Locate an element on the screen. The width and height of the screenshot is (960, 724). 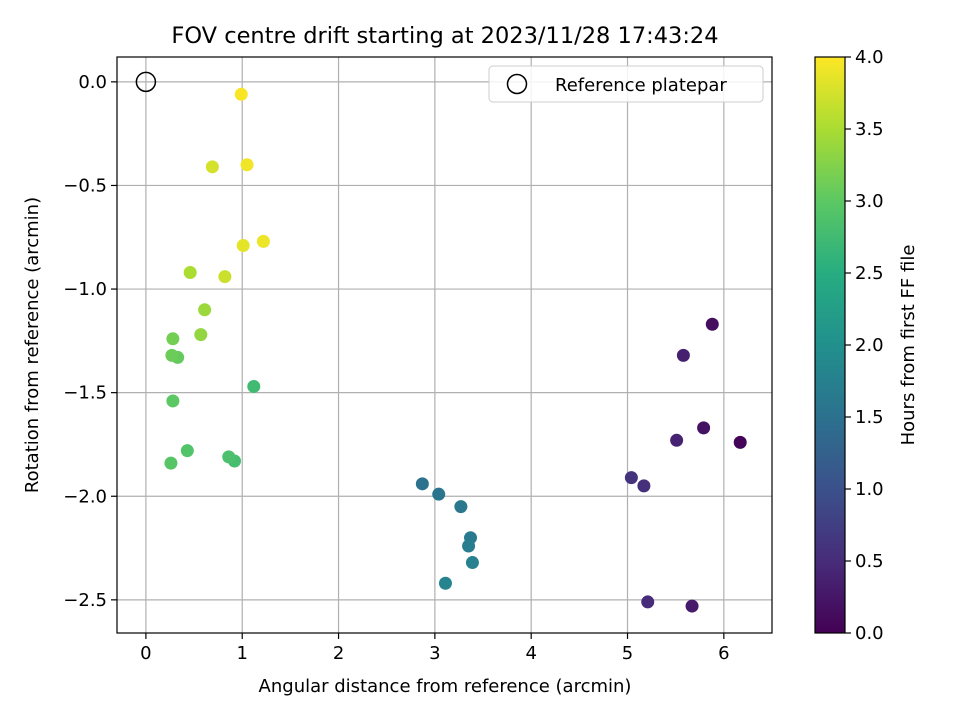
x-tick-label: 2 is located at coordinates (338, 653).